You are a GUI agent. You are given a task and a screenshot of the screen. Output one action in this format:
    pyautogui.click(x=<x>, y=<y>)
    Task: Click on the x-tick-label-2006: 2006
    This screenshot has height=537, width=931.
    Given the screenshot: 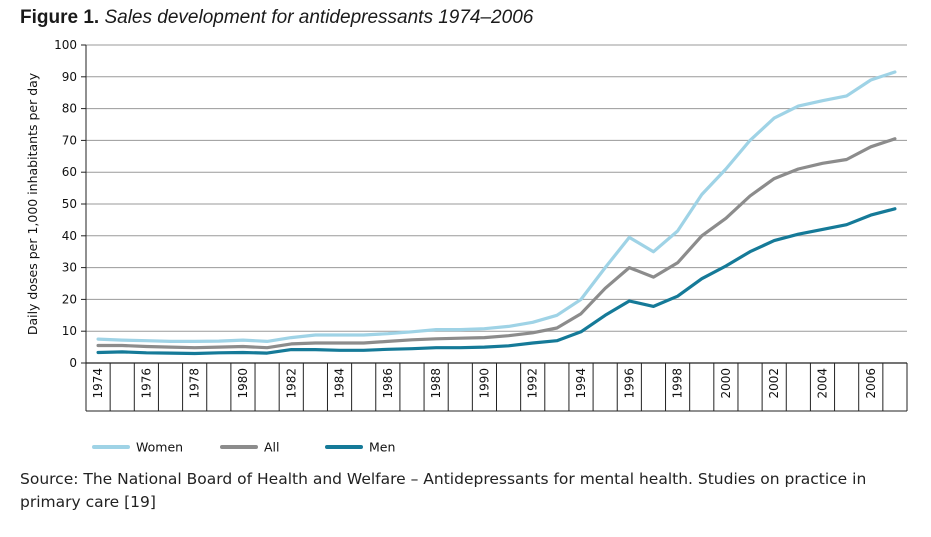 What is the action you would take?
    pyautogui.click(x=871, y=383)
    